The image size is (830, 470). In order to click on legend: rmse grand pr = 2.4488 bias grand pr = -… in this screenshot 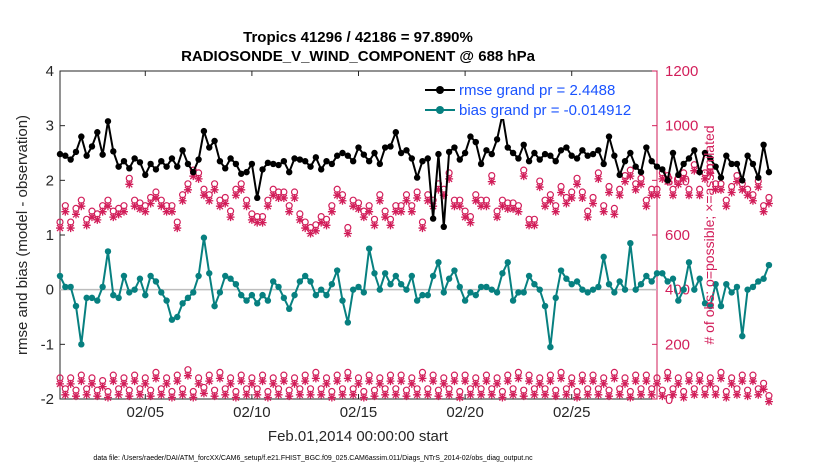, I will do `click(535, 99)`.